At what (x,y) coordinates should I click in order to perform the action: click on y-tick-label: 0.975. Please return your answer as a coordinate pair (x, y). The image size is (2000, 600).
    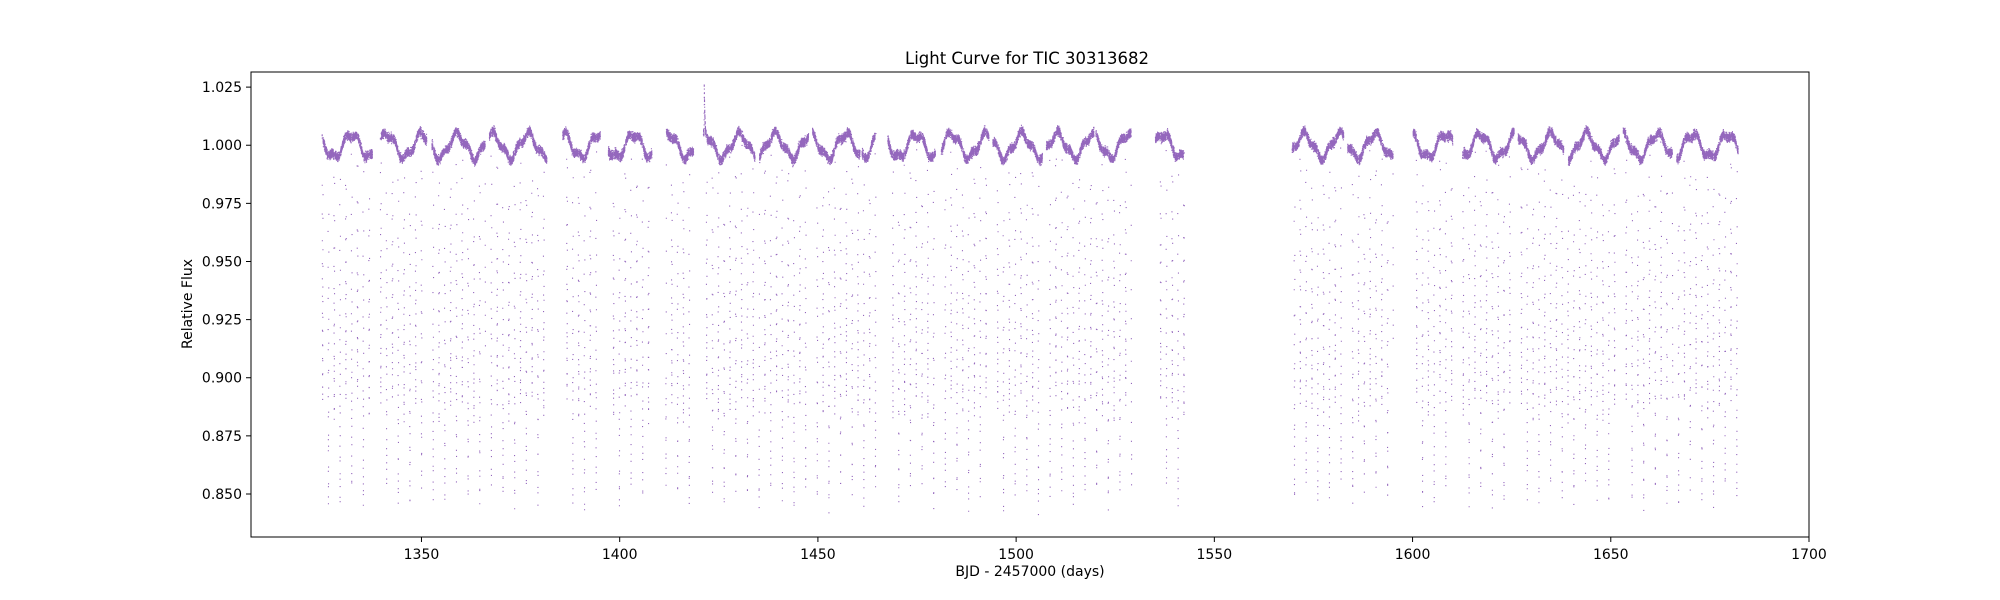
    Looking at the image, I should click on (222, 204).